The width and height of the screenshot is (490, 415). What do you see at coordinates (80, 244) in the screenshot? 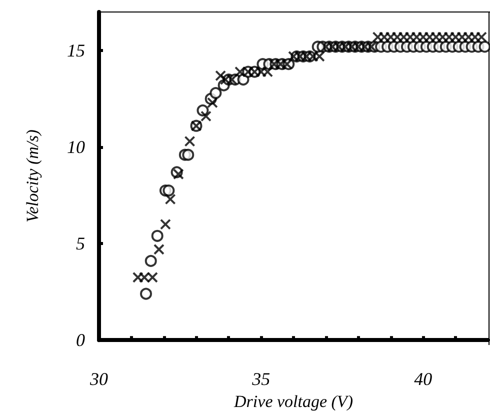
I see `y-tick-label: 5` at bounding box center [80, 244].